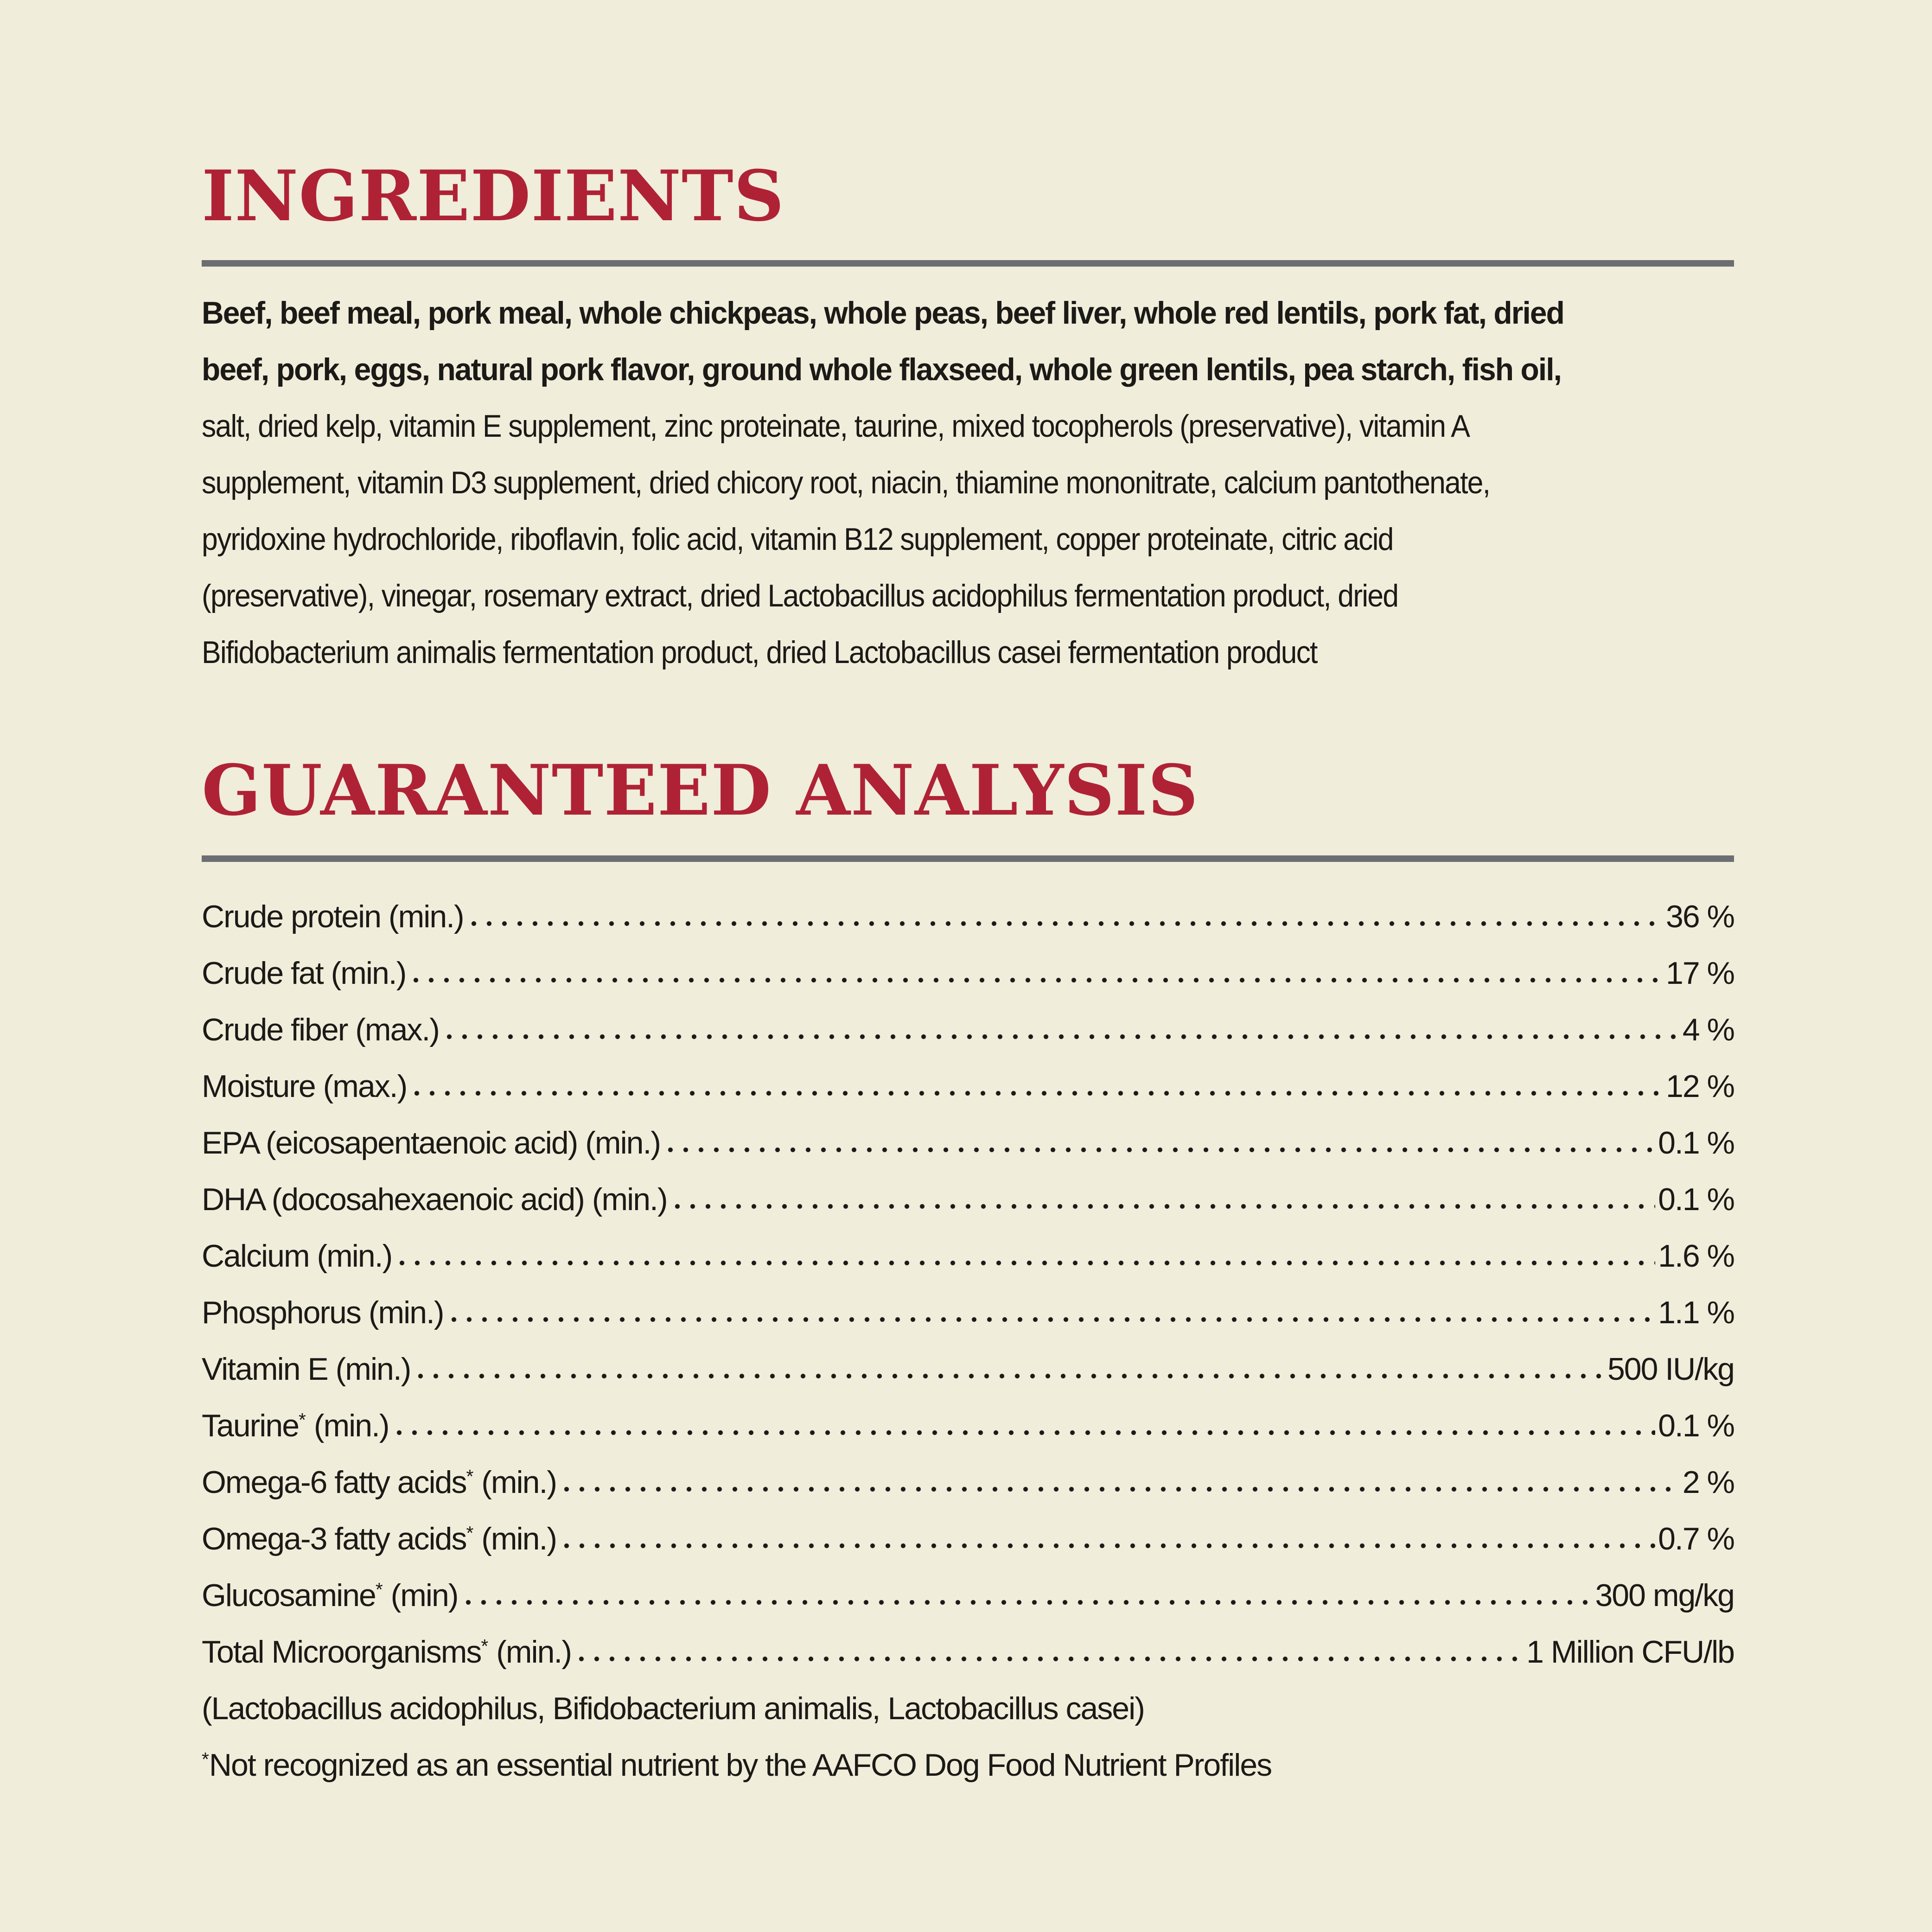  I want to click on guaranteed-analysis-title: GUARANTEED ANALYSIS, so click(700, 790).